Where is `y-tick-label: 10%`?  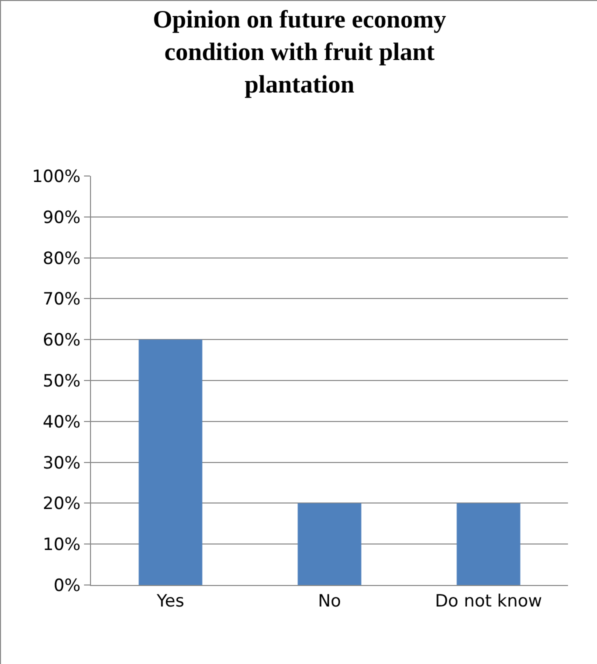 y-tick-label: 10% is located at coordinates (61, 545).